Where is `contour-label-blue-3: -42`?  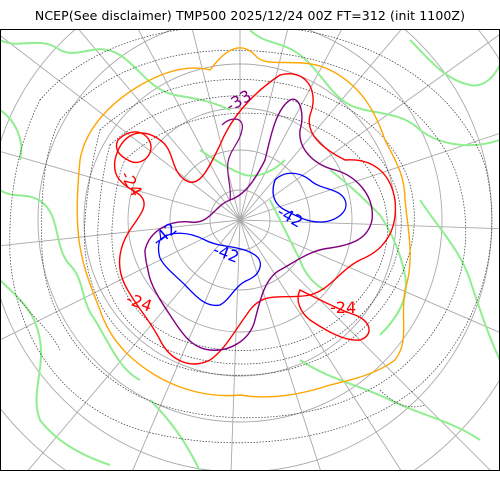 contour-label-blue-3: -42 is located at coordinates (226, 253).